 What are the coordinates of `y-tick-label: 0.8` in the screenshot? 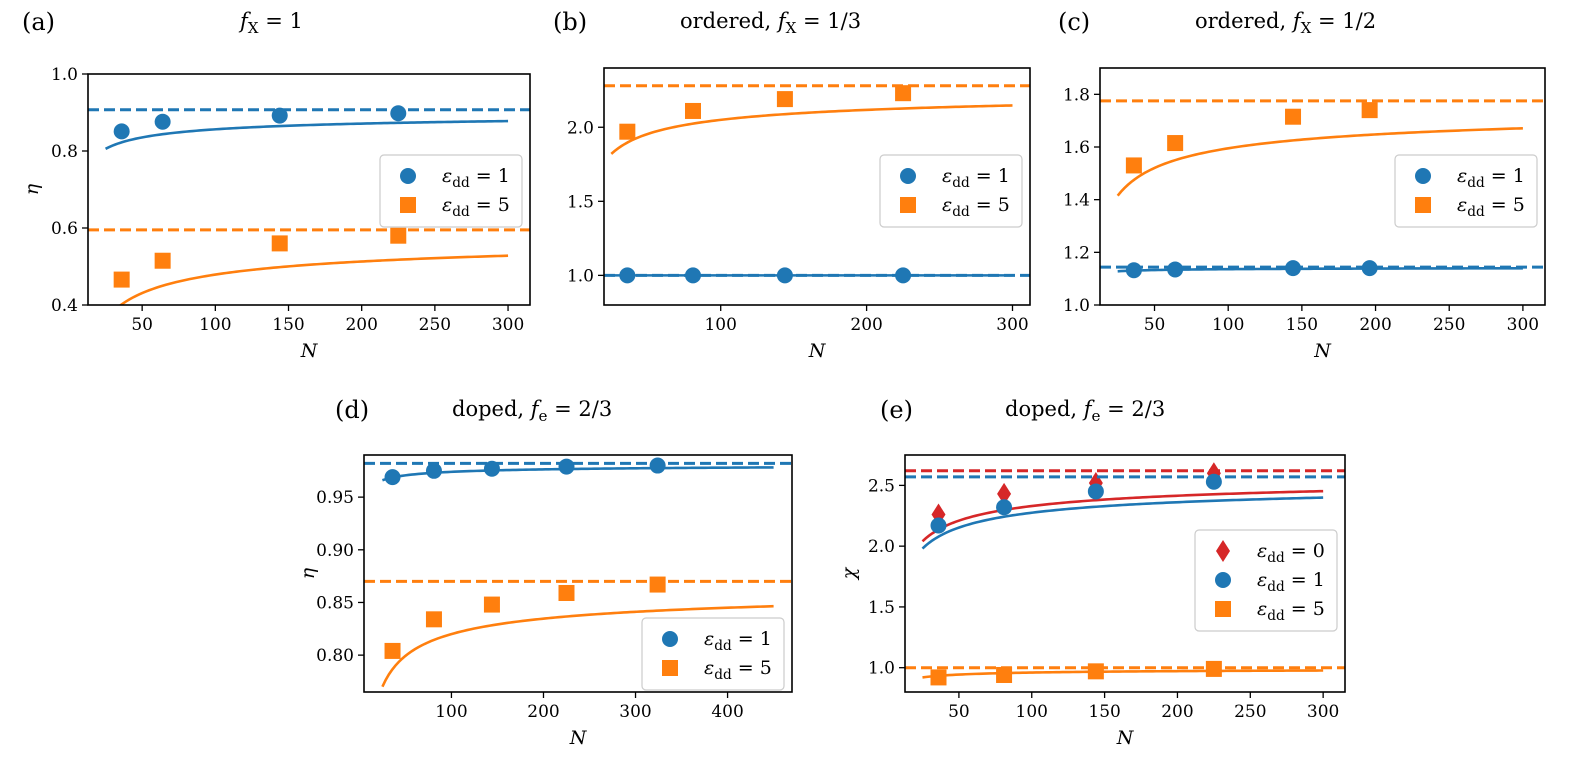 It's located at (64, 152).